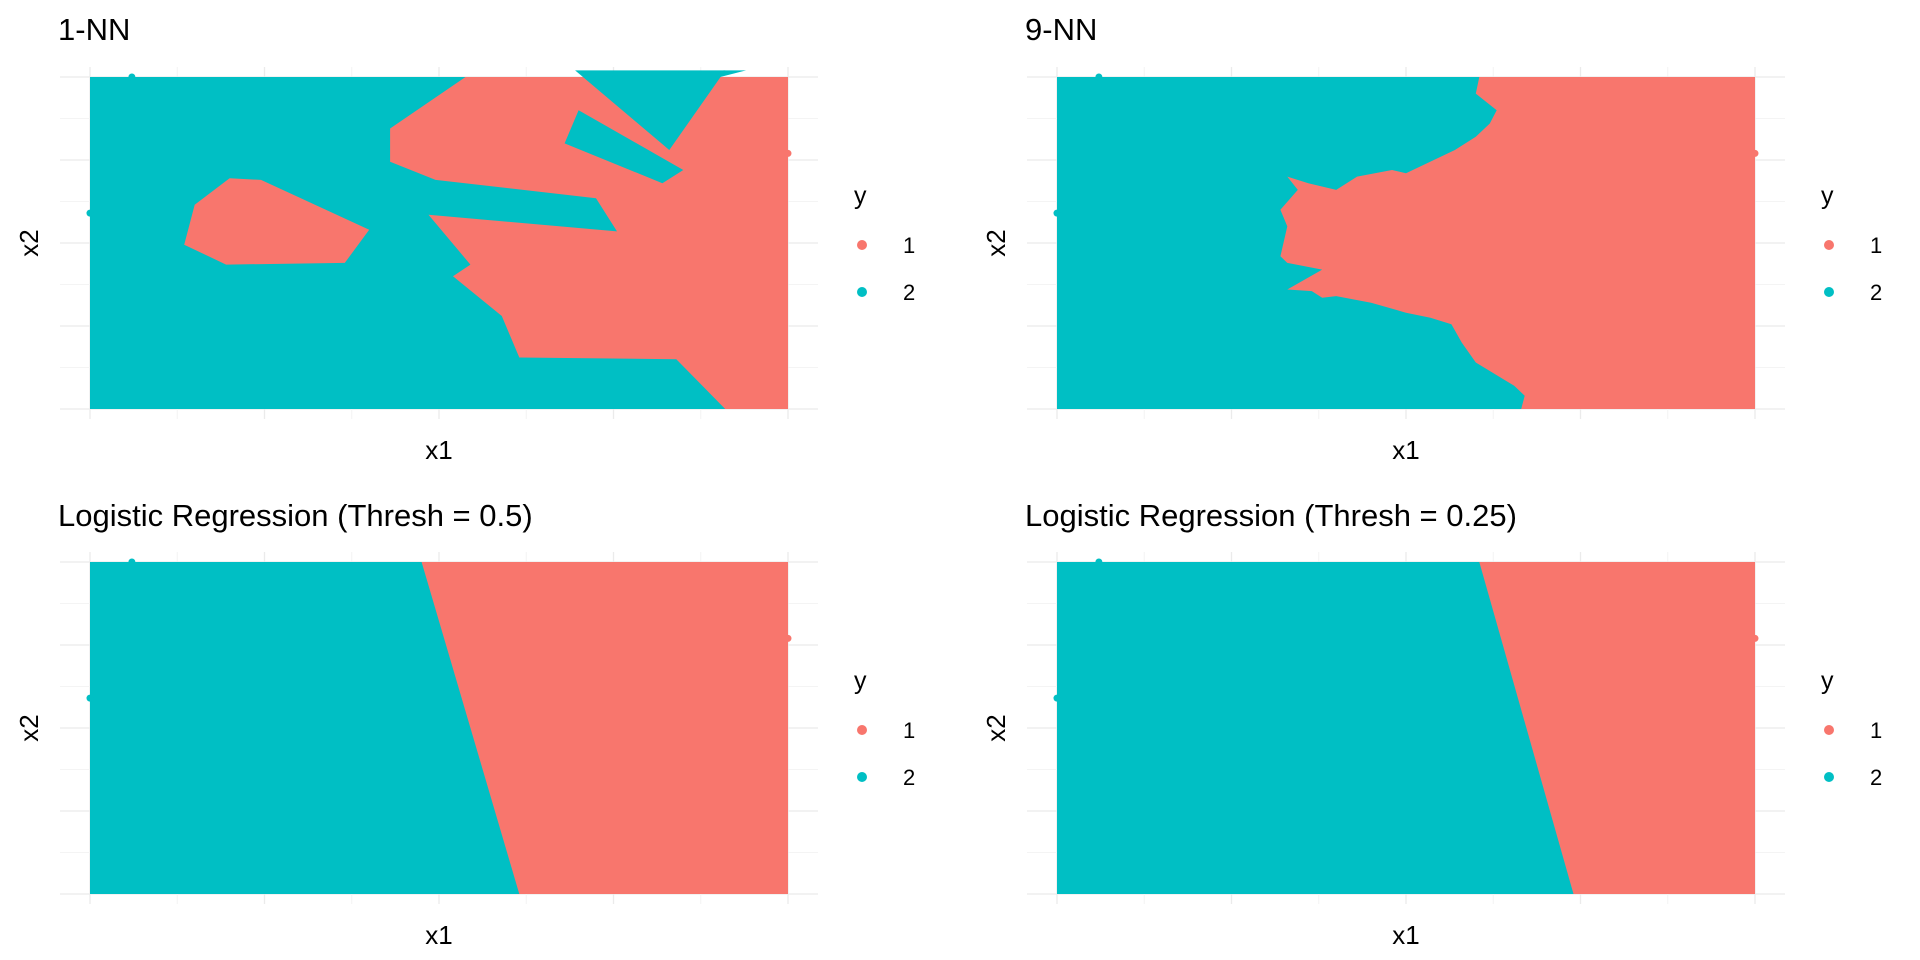 The width and height of the screenshot is (1920, 960). What do you see at coordinates (1271, 515) in the screenshot?
I see `chart-title: Logistic Regression (Thresh = 0.25)` at bounding box center [1271, 515].